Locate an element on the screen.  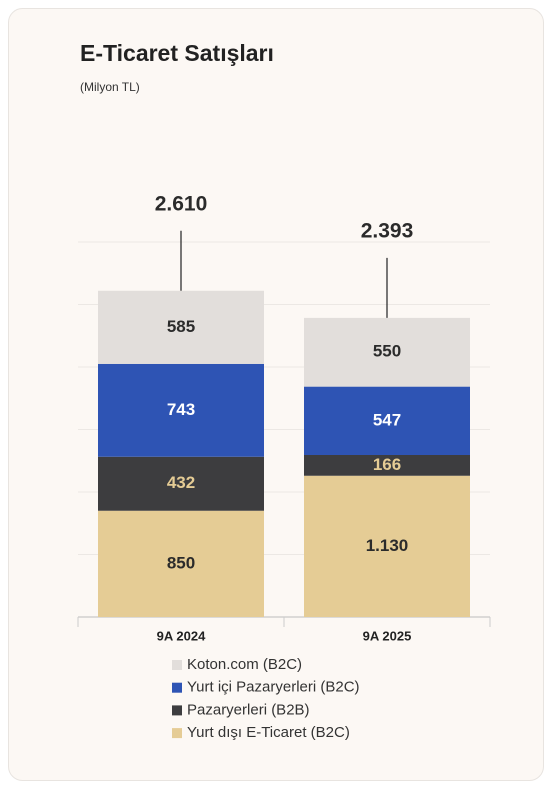
value-label: 547 is located at coordinates (387, 419).